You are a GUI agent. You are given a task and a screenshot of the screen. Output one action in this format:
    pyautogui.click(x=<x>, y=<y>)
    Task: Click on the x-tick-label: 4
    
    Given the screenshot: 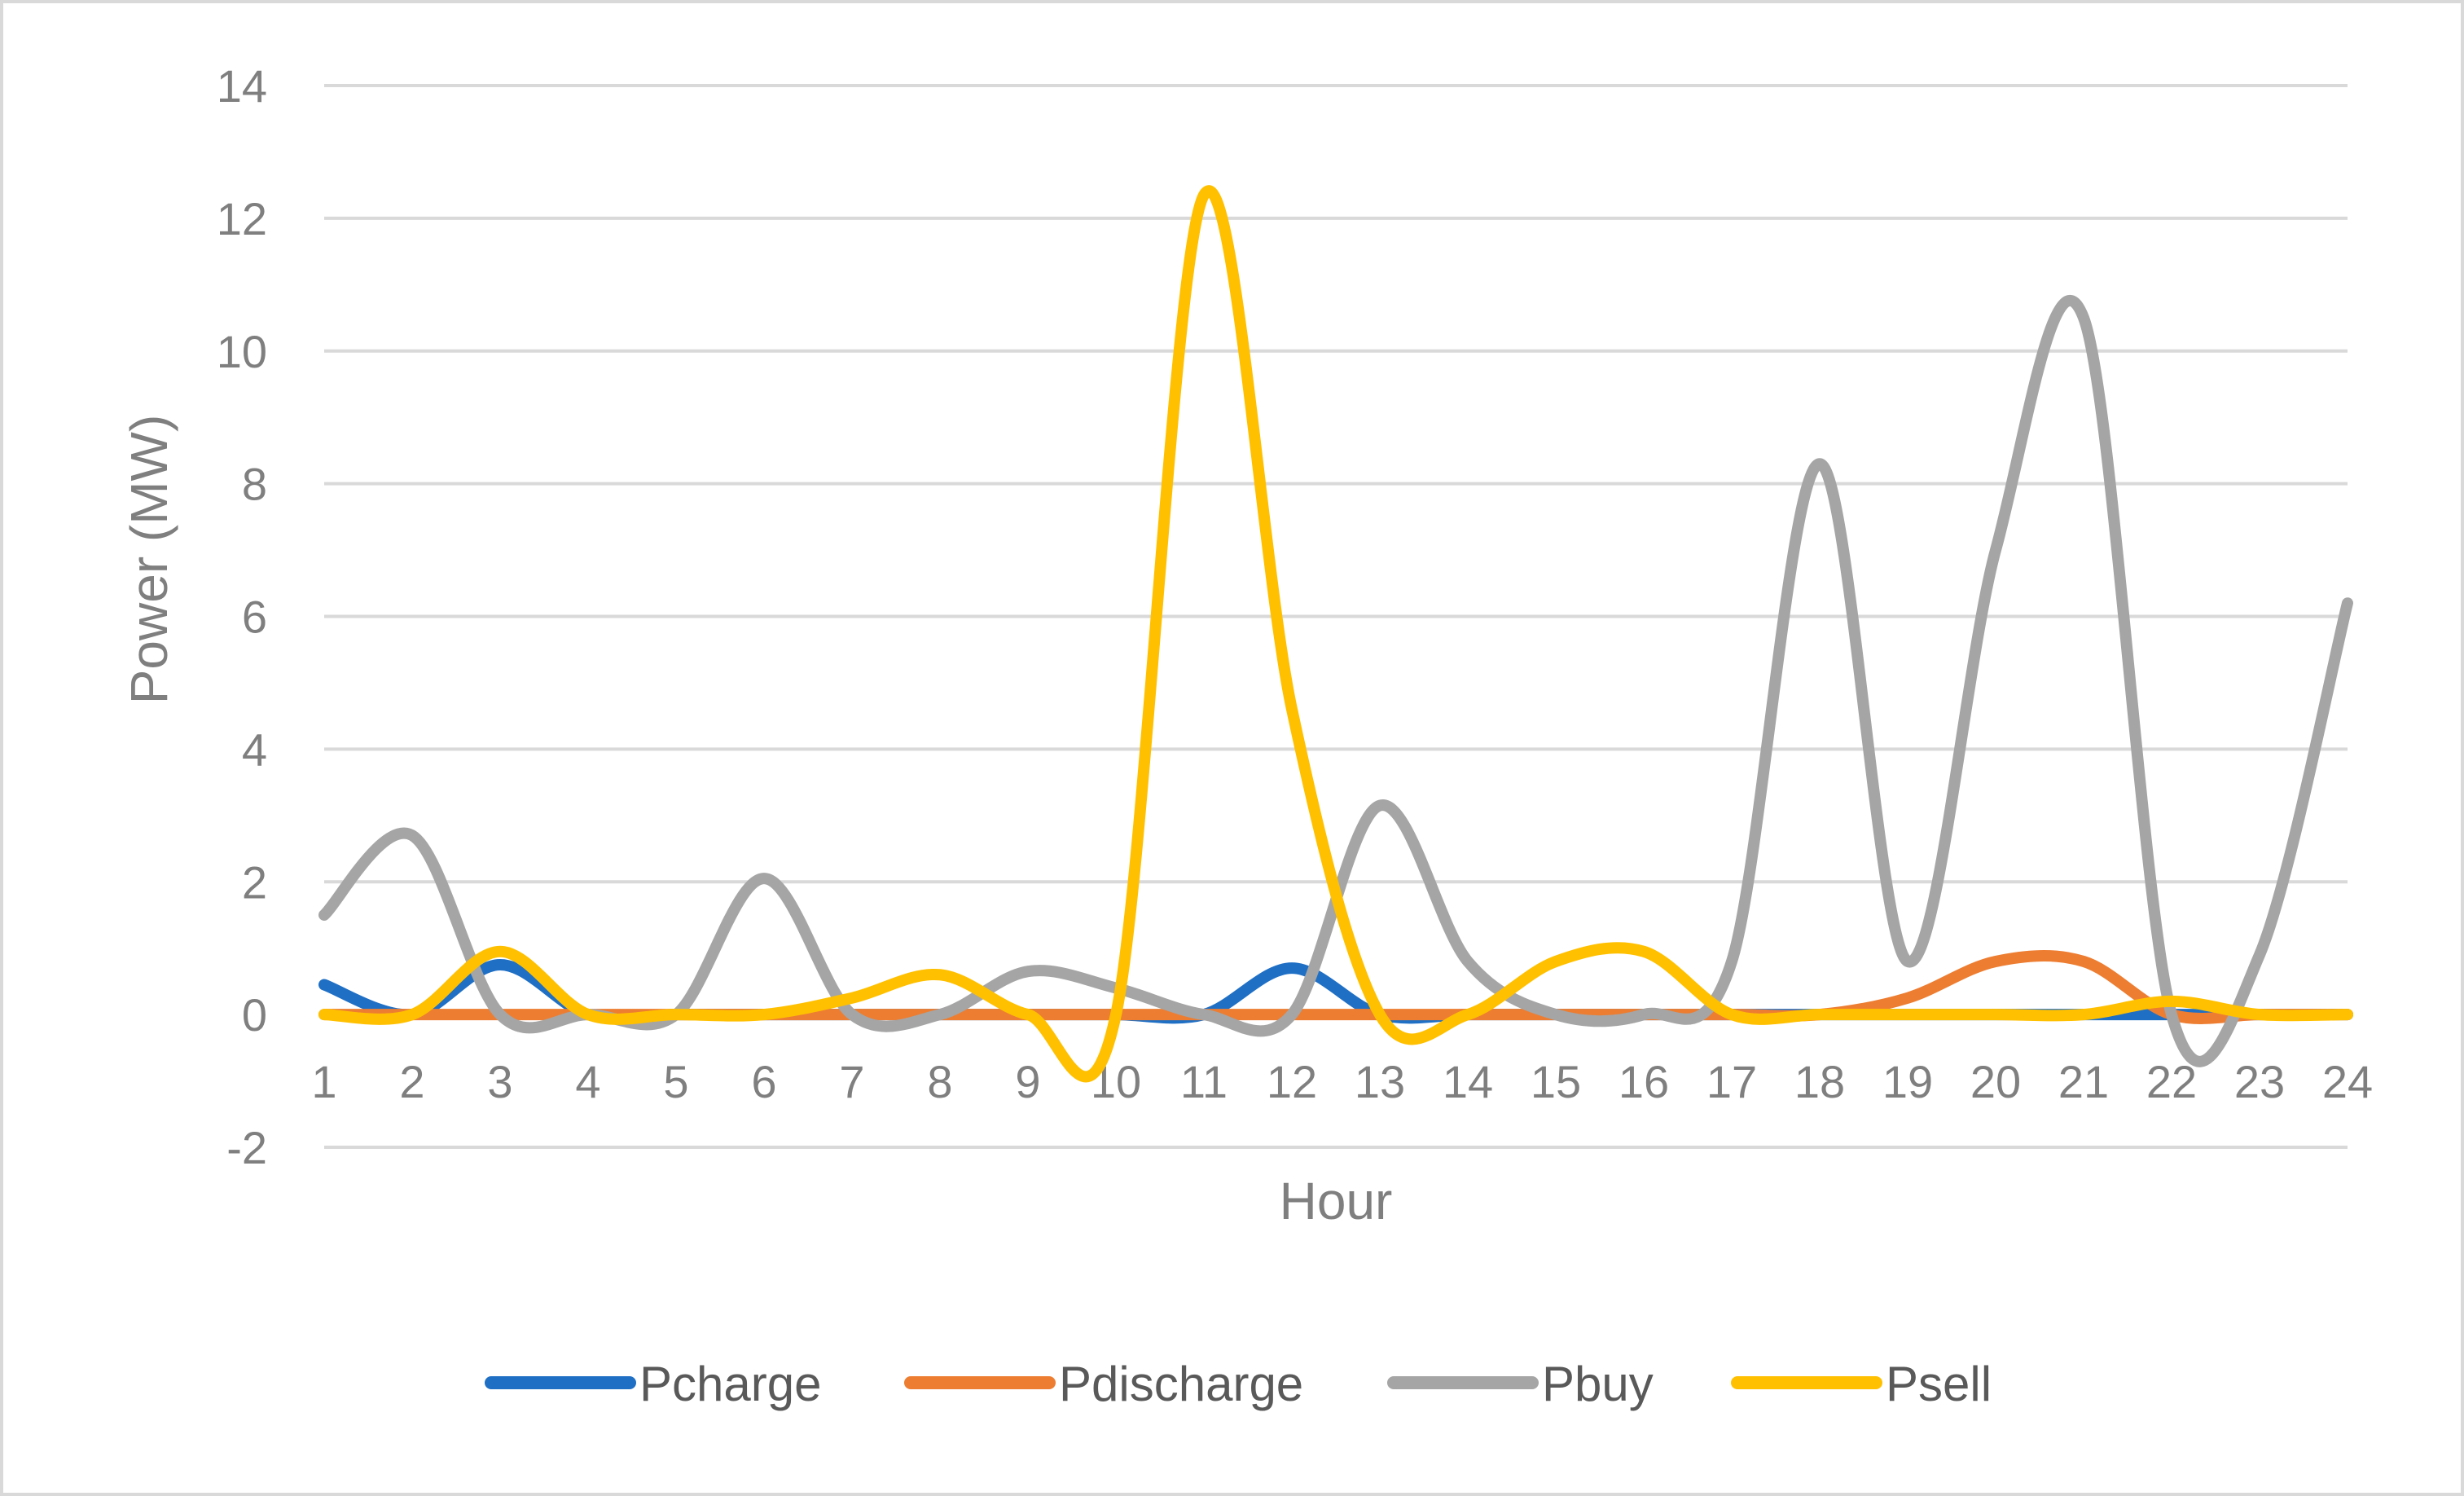 What is the action you would take?
    pyautogui.click(x=587, y=1081)
    